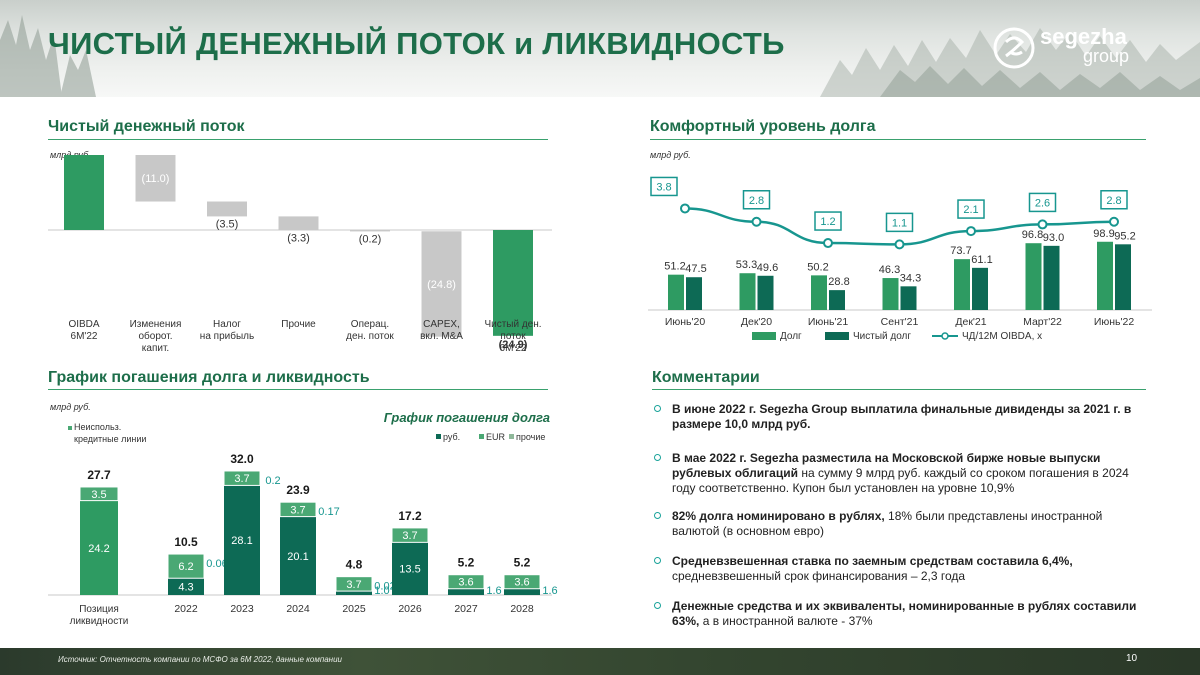 The height and width of the screenshot is (675, 1200). What do you see at coordinates (1132, 658) in the screenshot?
I see `page-number: 10` at bounding box center [1132, 658].